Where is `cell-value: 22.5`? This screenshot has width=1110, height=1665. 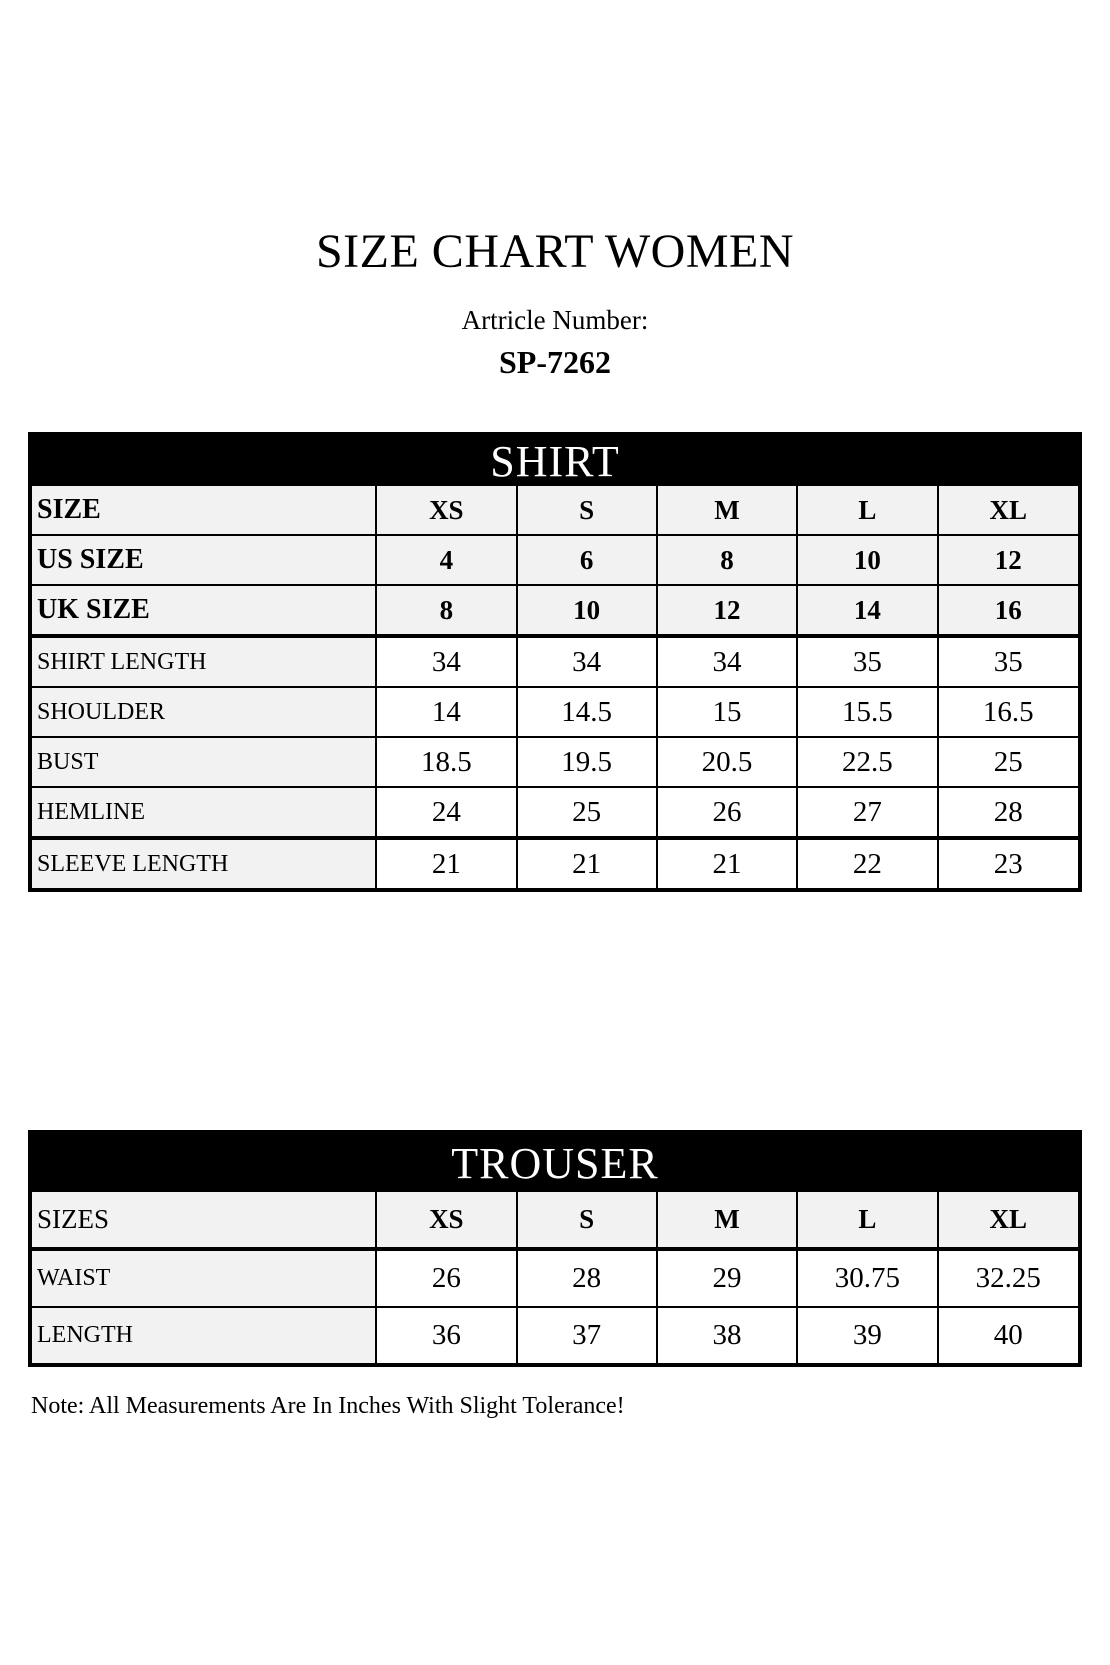
cell-value: 22.5 is located at coordinates (868, 761).